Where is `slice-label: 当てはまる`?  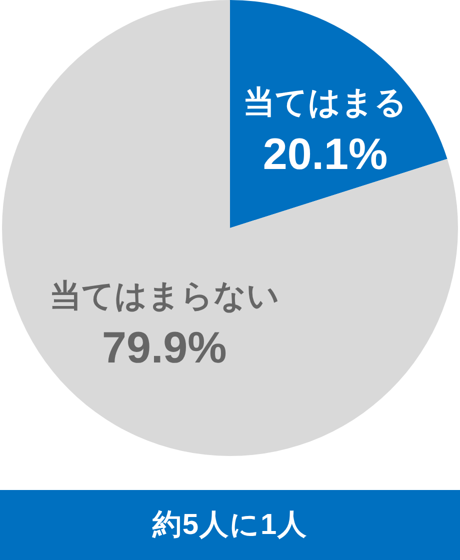 slice-label: 当てはまる is located at coordinates (325, 102).